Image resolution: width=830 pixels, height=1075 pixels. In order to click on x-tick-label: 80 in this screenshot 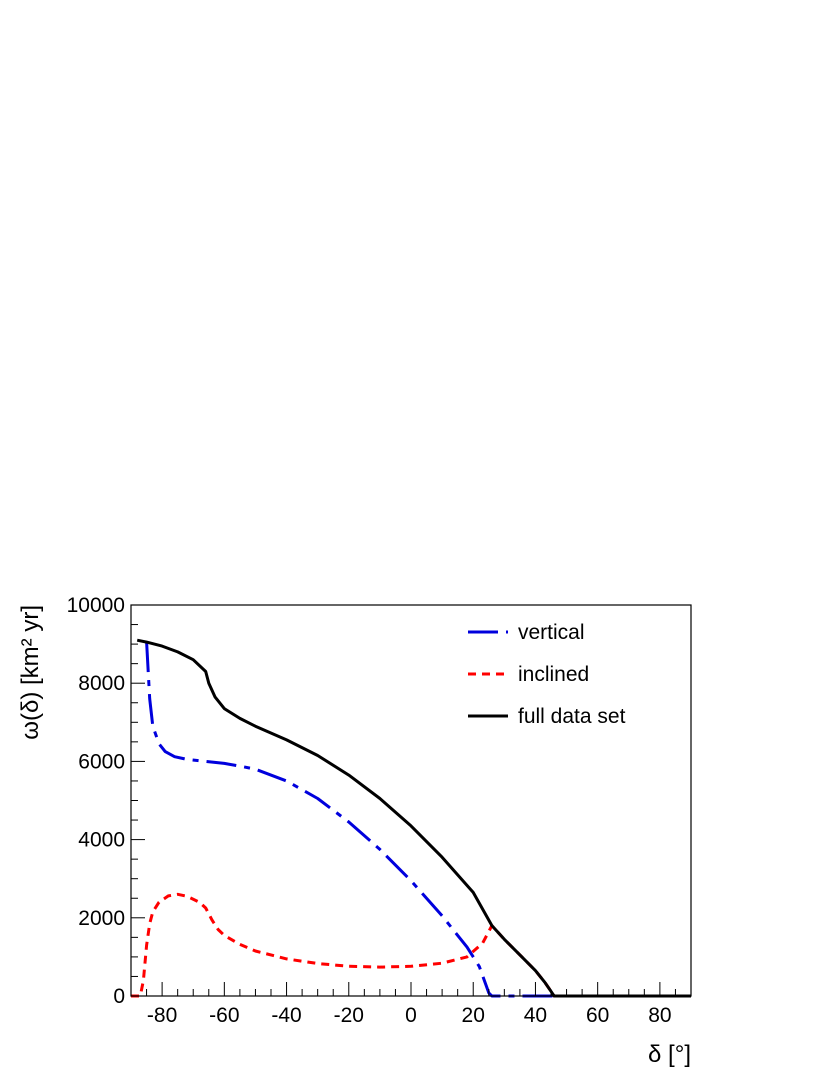, I will do `click(659, 1015)`.